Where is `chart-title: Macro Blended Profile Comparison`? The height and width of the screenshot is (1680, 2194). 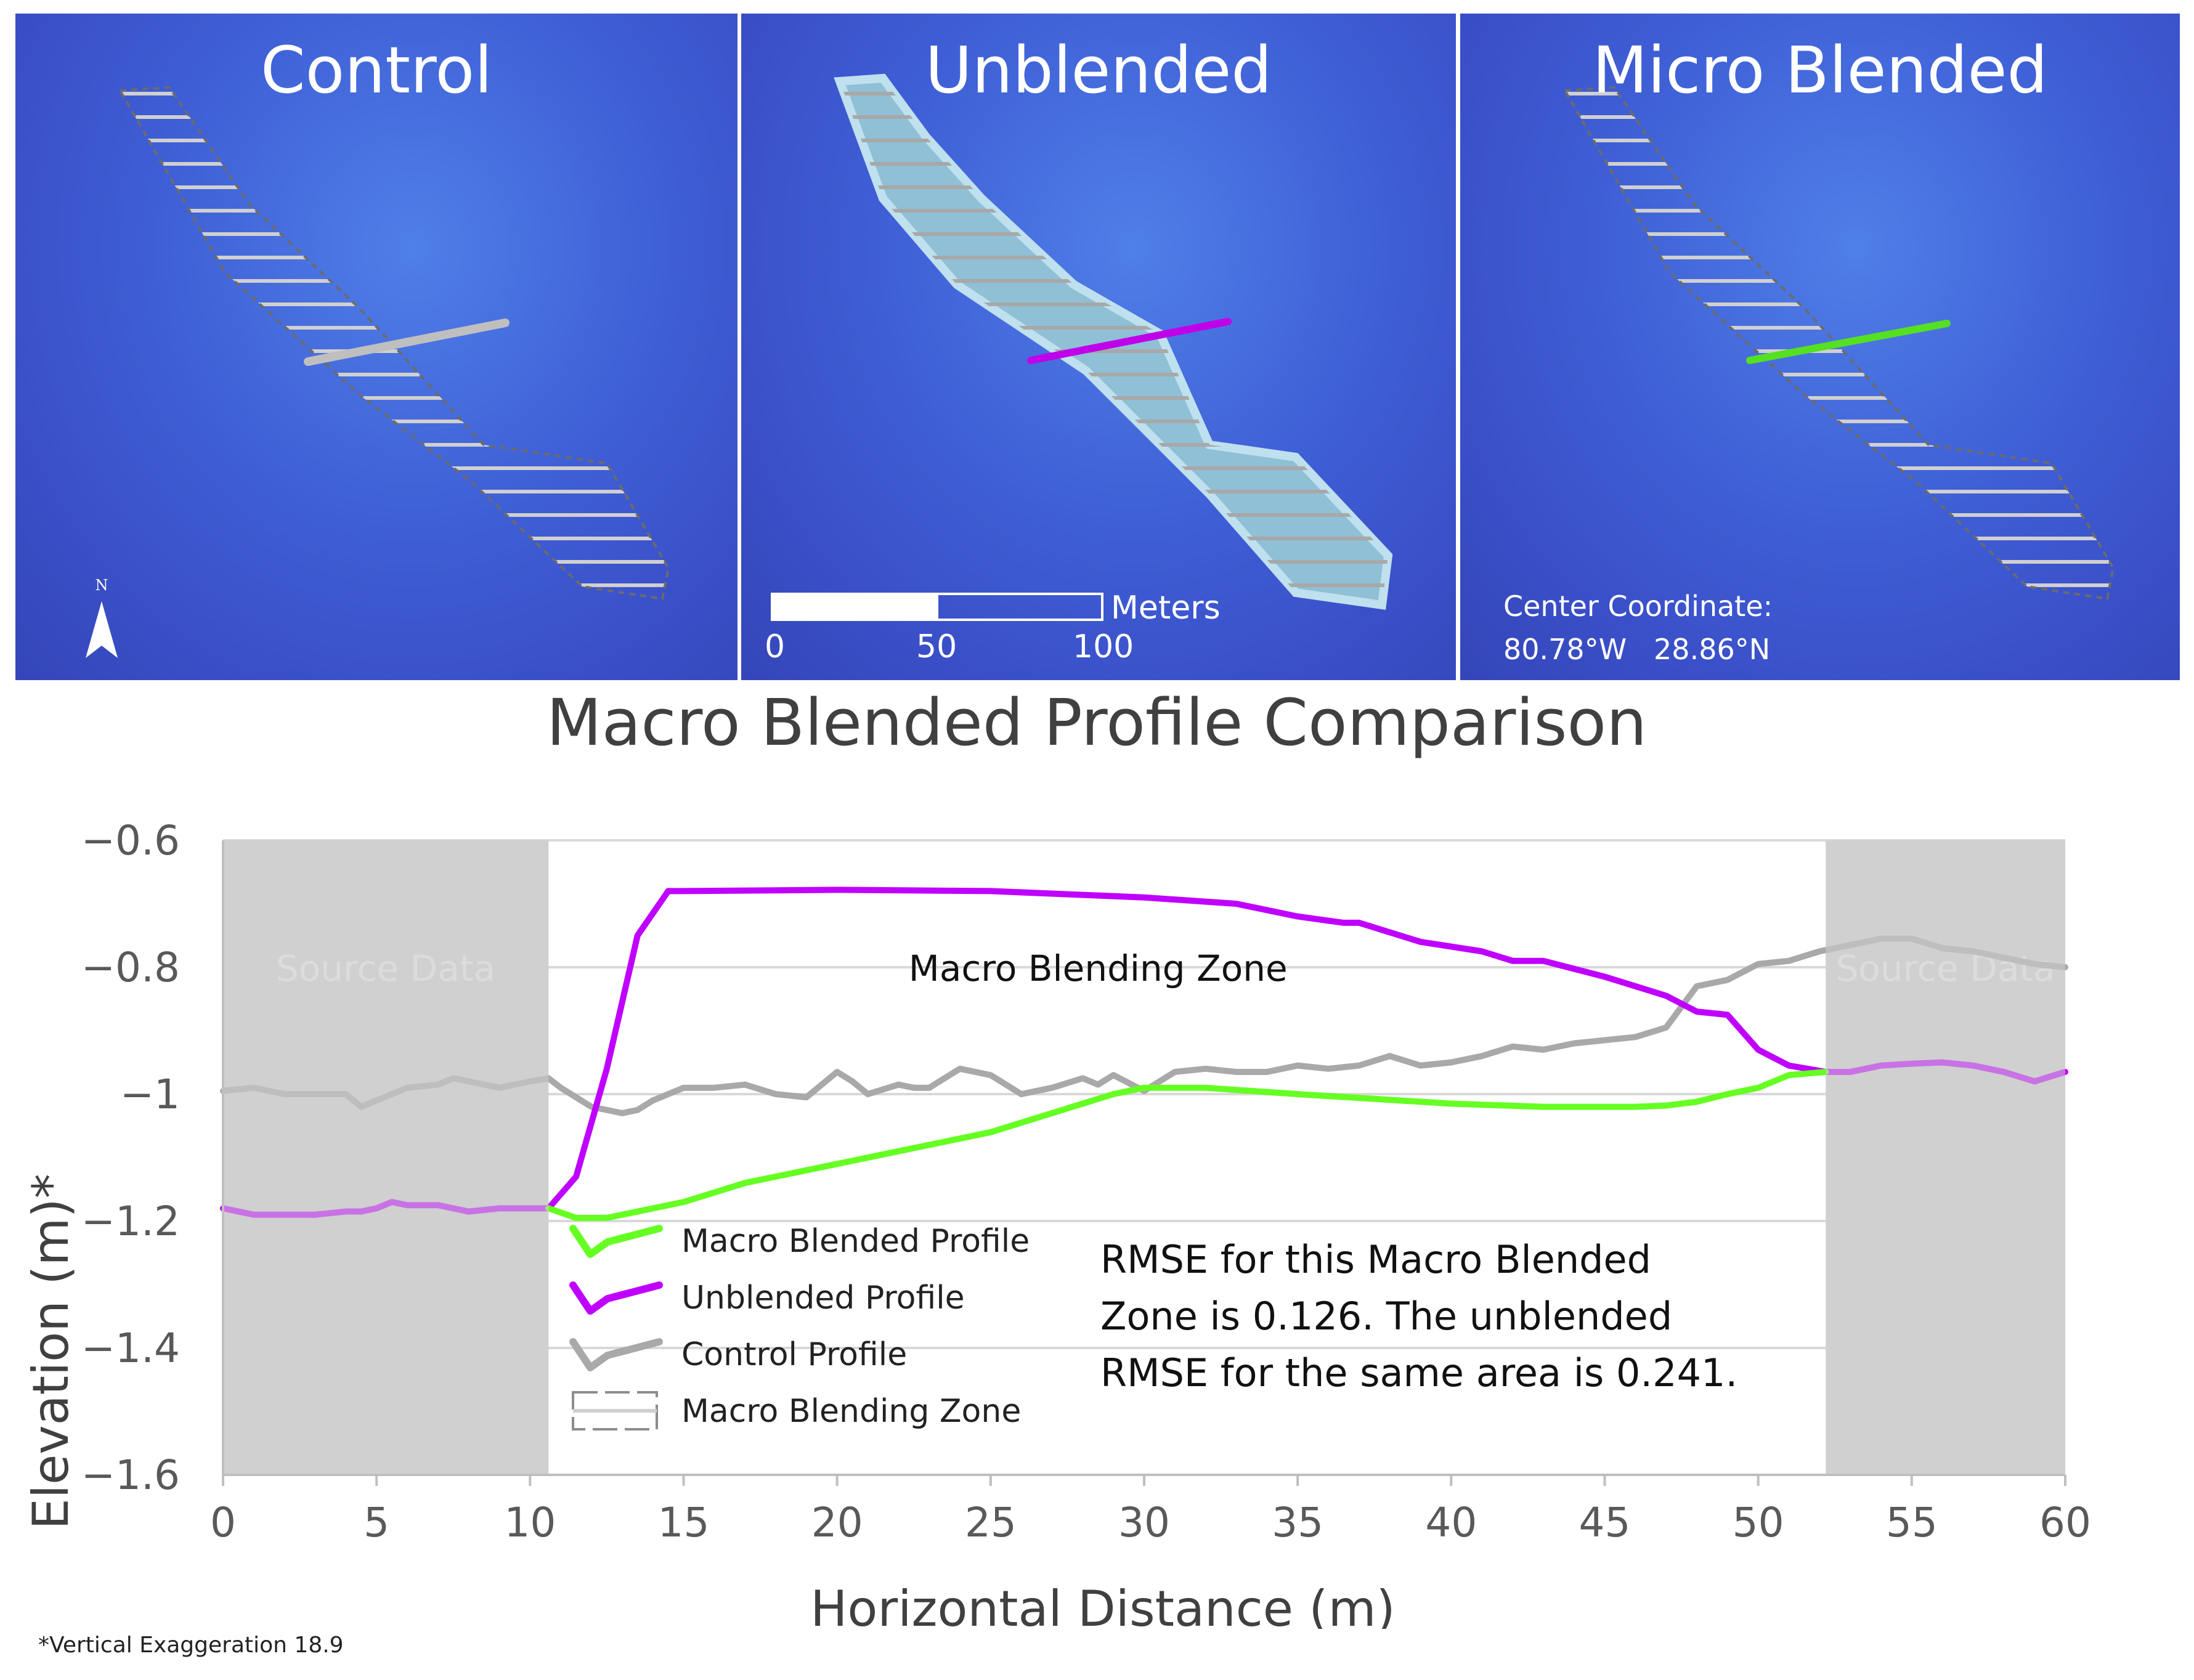 chart-title: Macro Blended Profile Comparison is located at coordinates (1096, 722).